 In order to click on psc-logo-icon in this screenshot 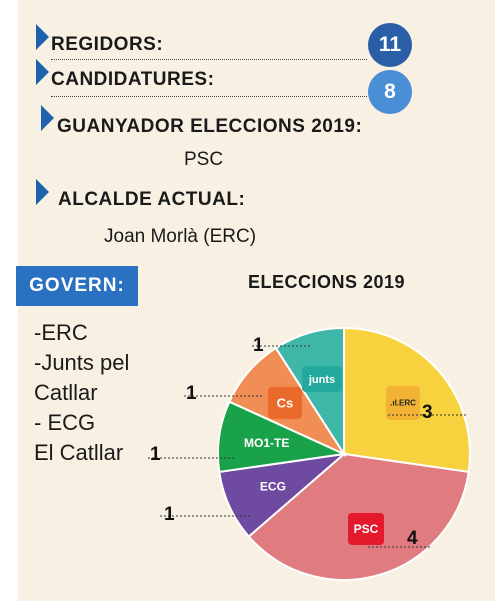, I will do `click(366, 528)`.